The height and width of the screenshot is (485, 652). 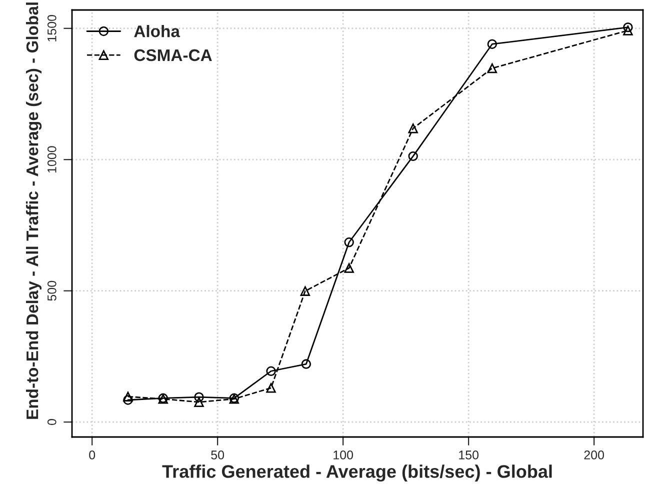 What do you see at coordinates (344, 455) in the screenshot?
I see `x-tick-label: 100` at bounding box center [344, 455].